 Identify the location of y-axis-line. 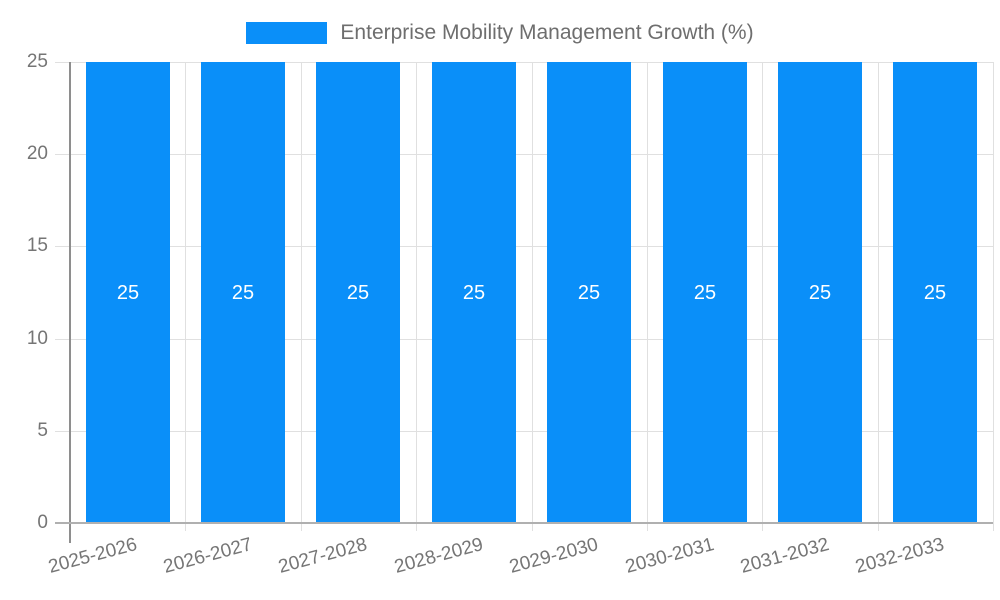
(70, 302).